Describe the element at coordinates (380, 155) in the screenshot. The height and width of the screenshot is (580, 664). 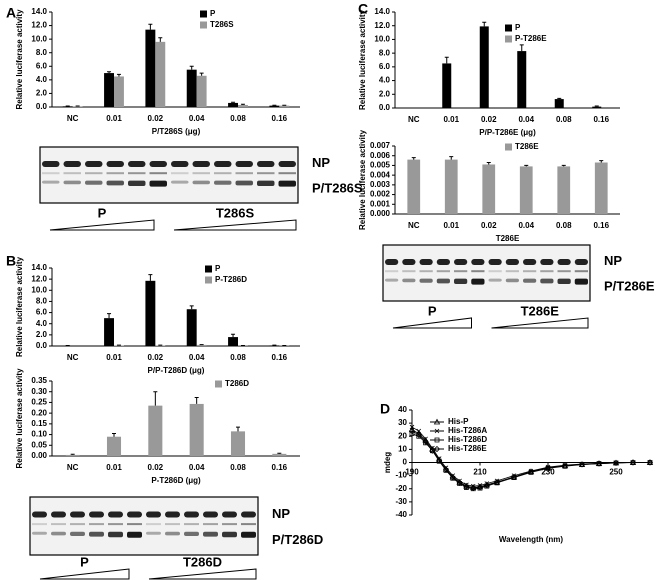
I see `y-tick-label: 0.006` at that location.